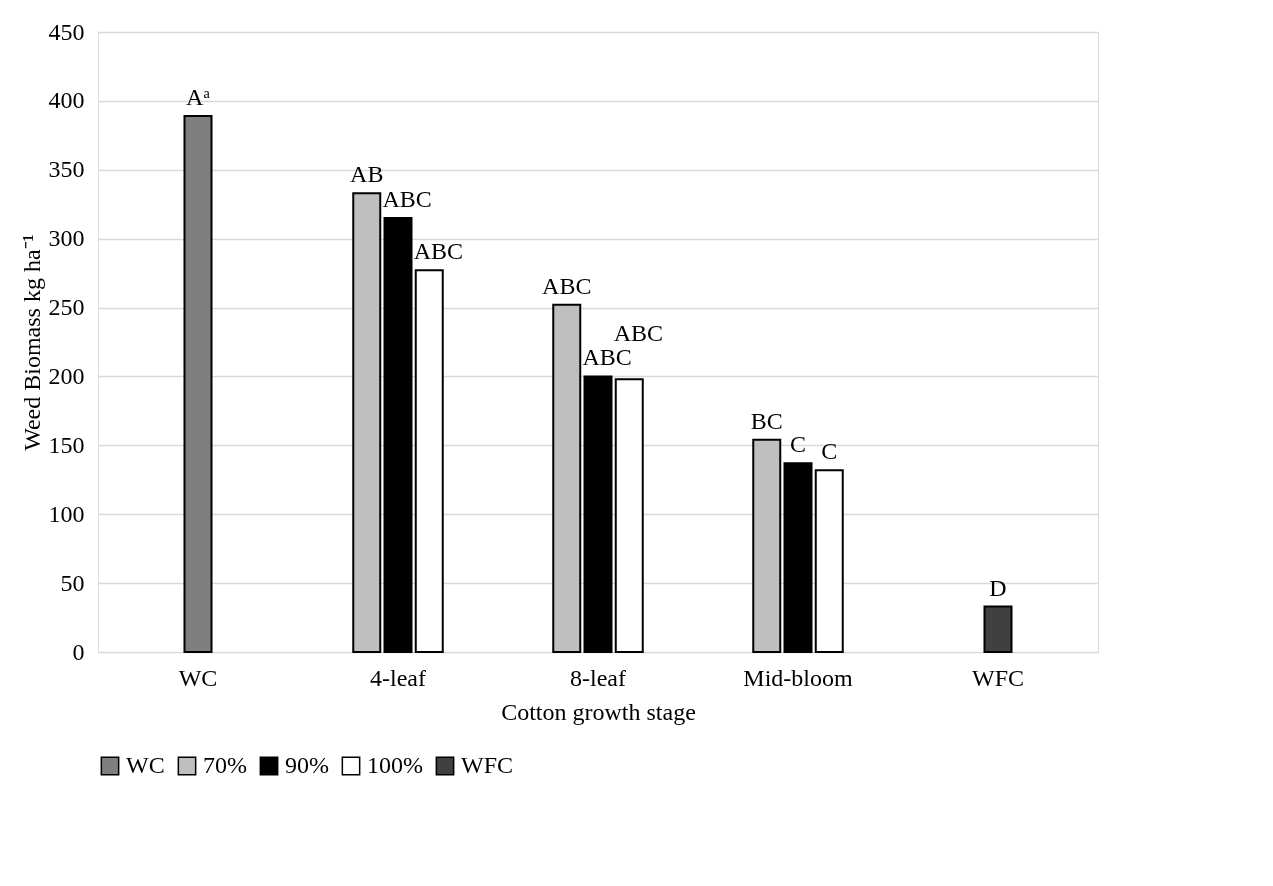 Image resolution: width=1273 pixels, height=886 pixels. What do you see at coordinates (78, 651) in the screenshot?
I see `y-tick-label: 0` at bounding box center [78, 651].